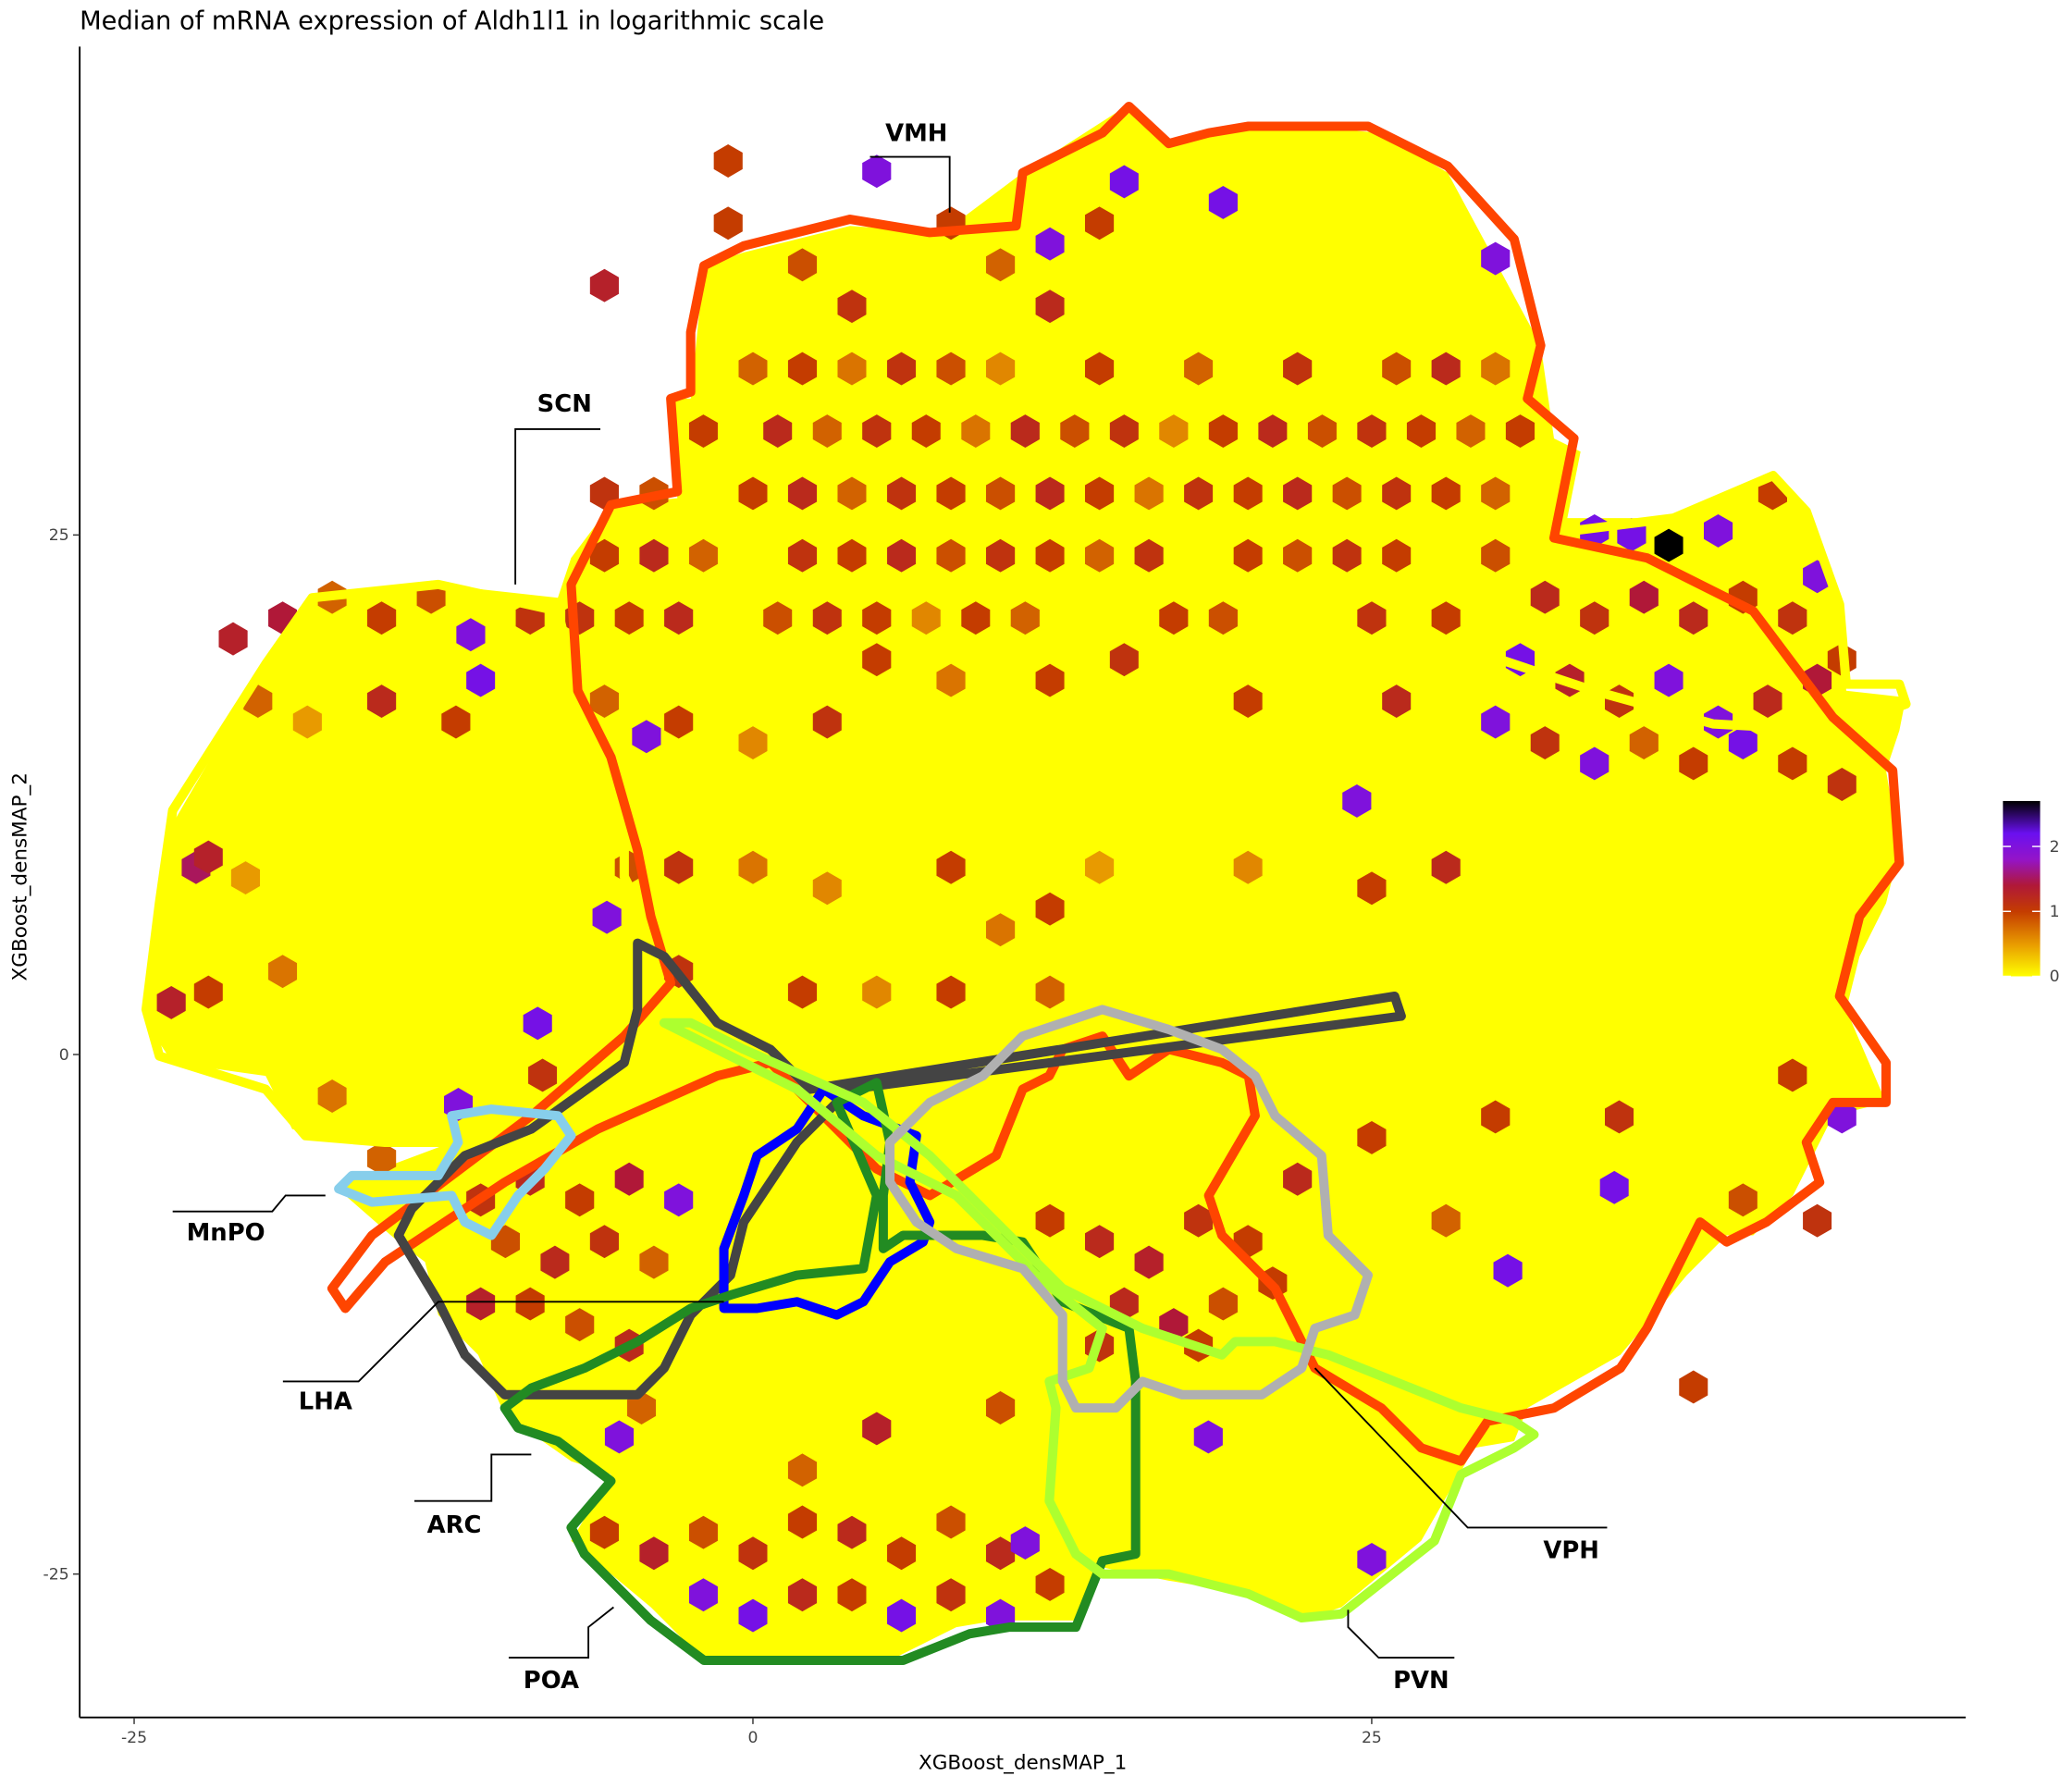  Describe the element at coordinates (1421, 1681) in the screenshot. I see `region-label: PVN` at that location.